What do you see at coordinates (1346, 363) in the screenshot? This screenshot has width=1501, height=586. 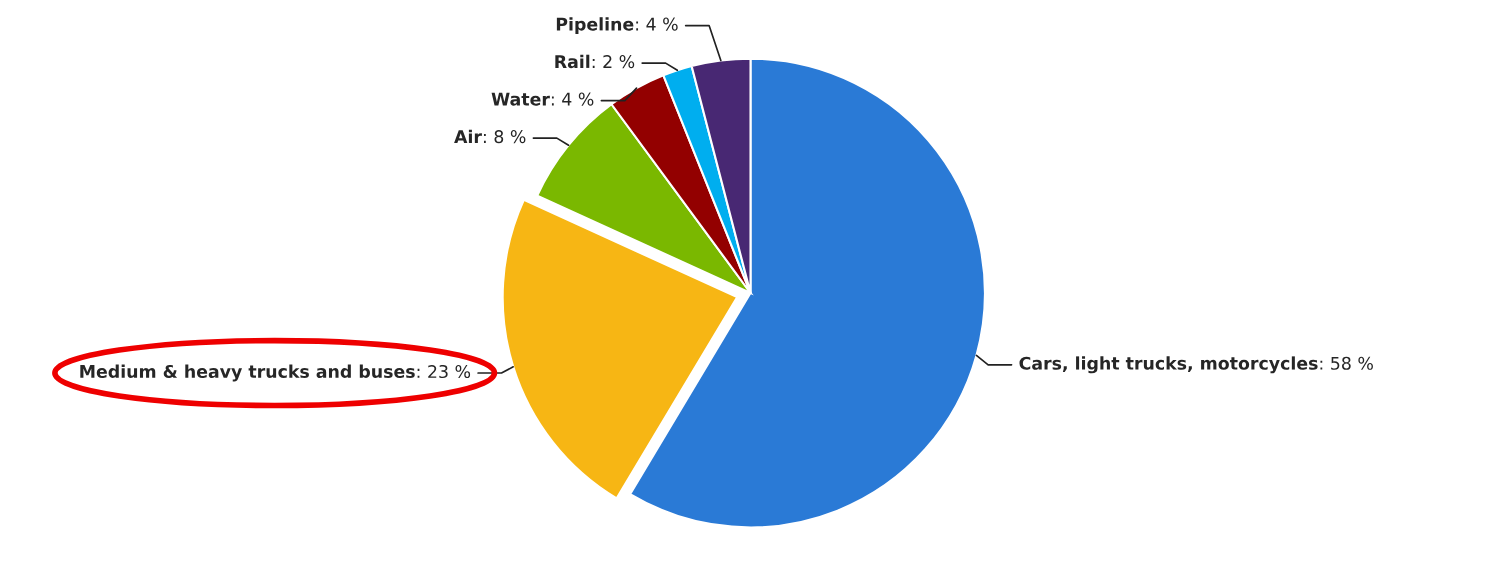 I see `data-label: : 58 %` at bounding box center [1346, 363].